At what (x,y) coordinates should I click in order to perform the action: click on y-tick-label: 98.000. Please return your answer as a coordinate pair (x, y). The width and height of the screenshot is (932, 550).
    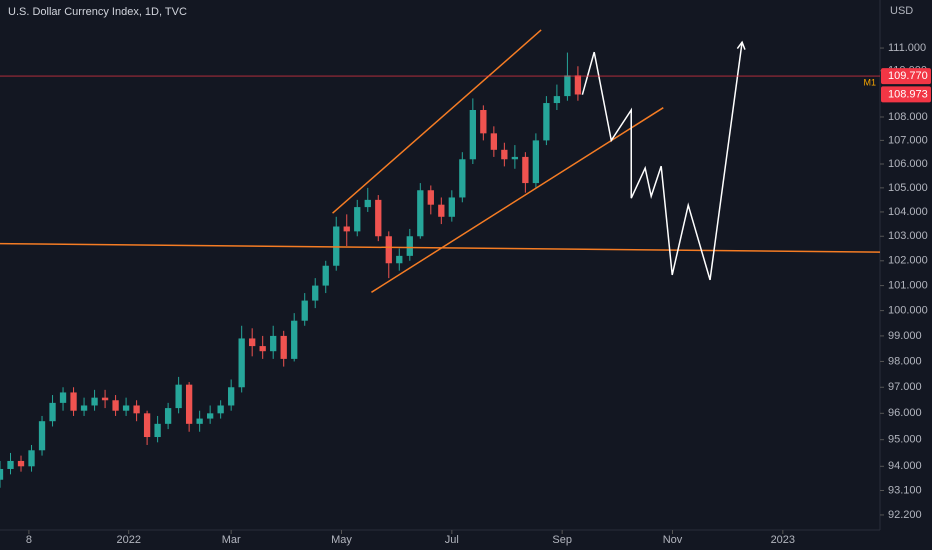
    Looking at the image, I should click on (905, 361).